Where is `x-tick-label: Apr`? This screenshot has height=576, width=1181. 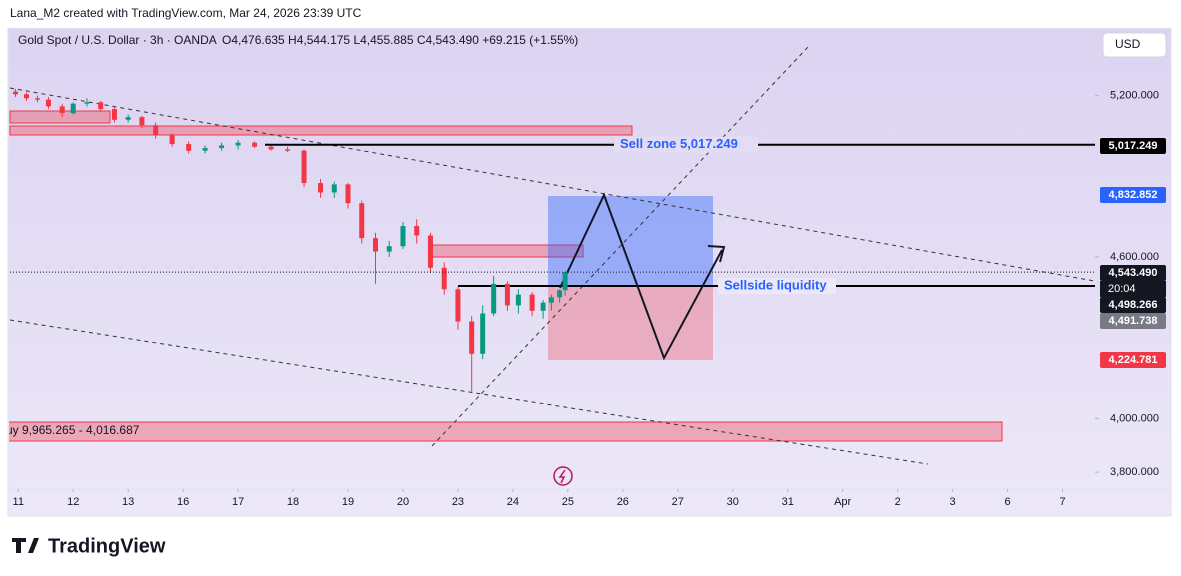
x-tick-label: Apr is located at coordinates (842, 502).